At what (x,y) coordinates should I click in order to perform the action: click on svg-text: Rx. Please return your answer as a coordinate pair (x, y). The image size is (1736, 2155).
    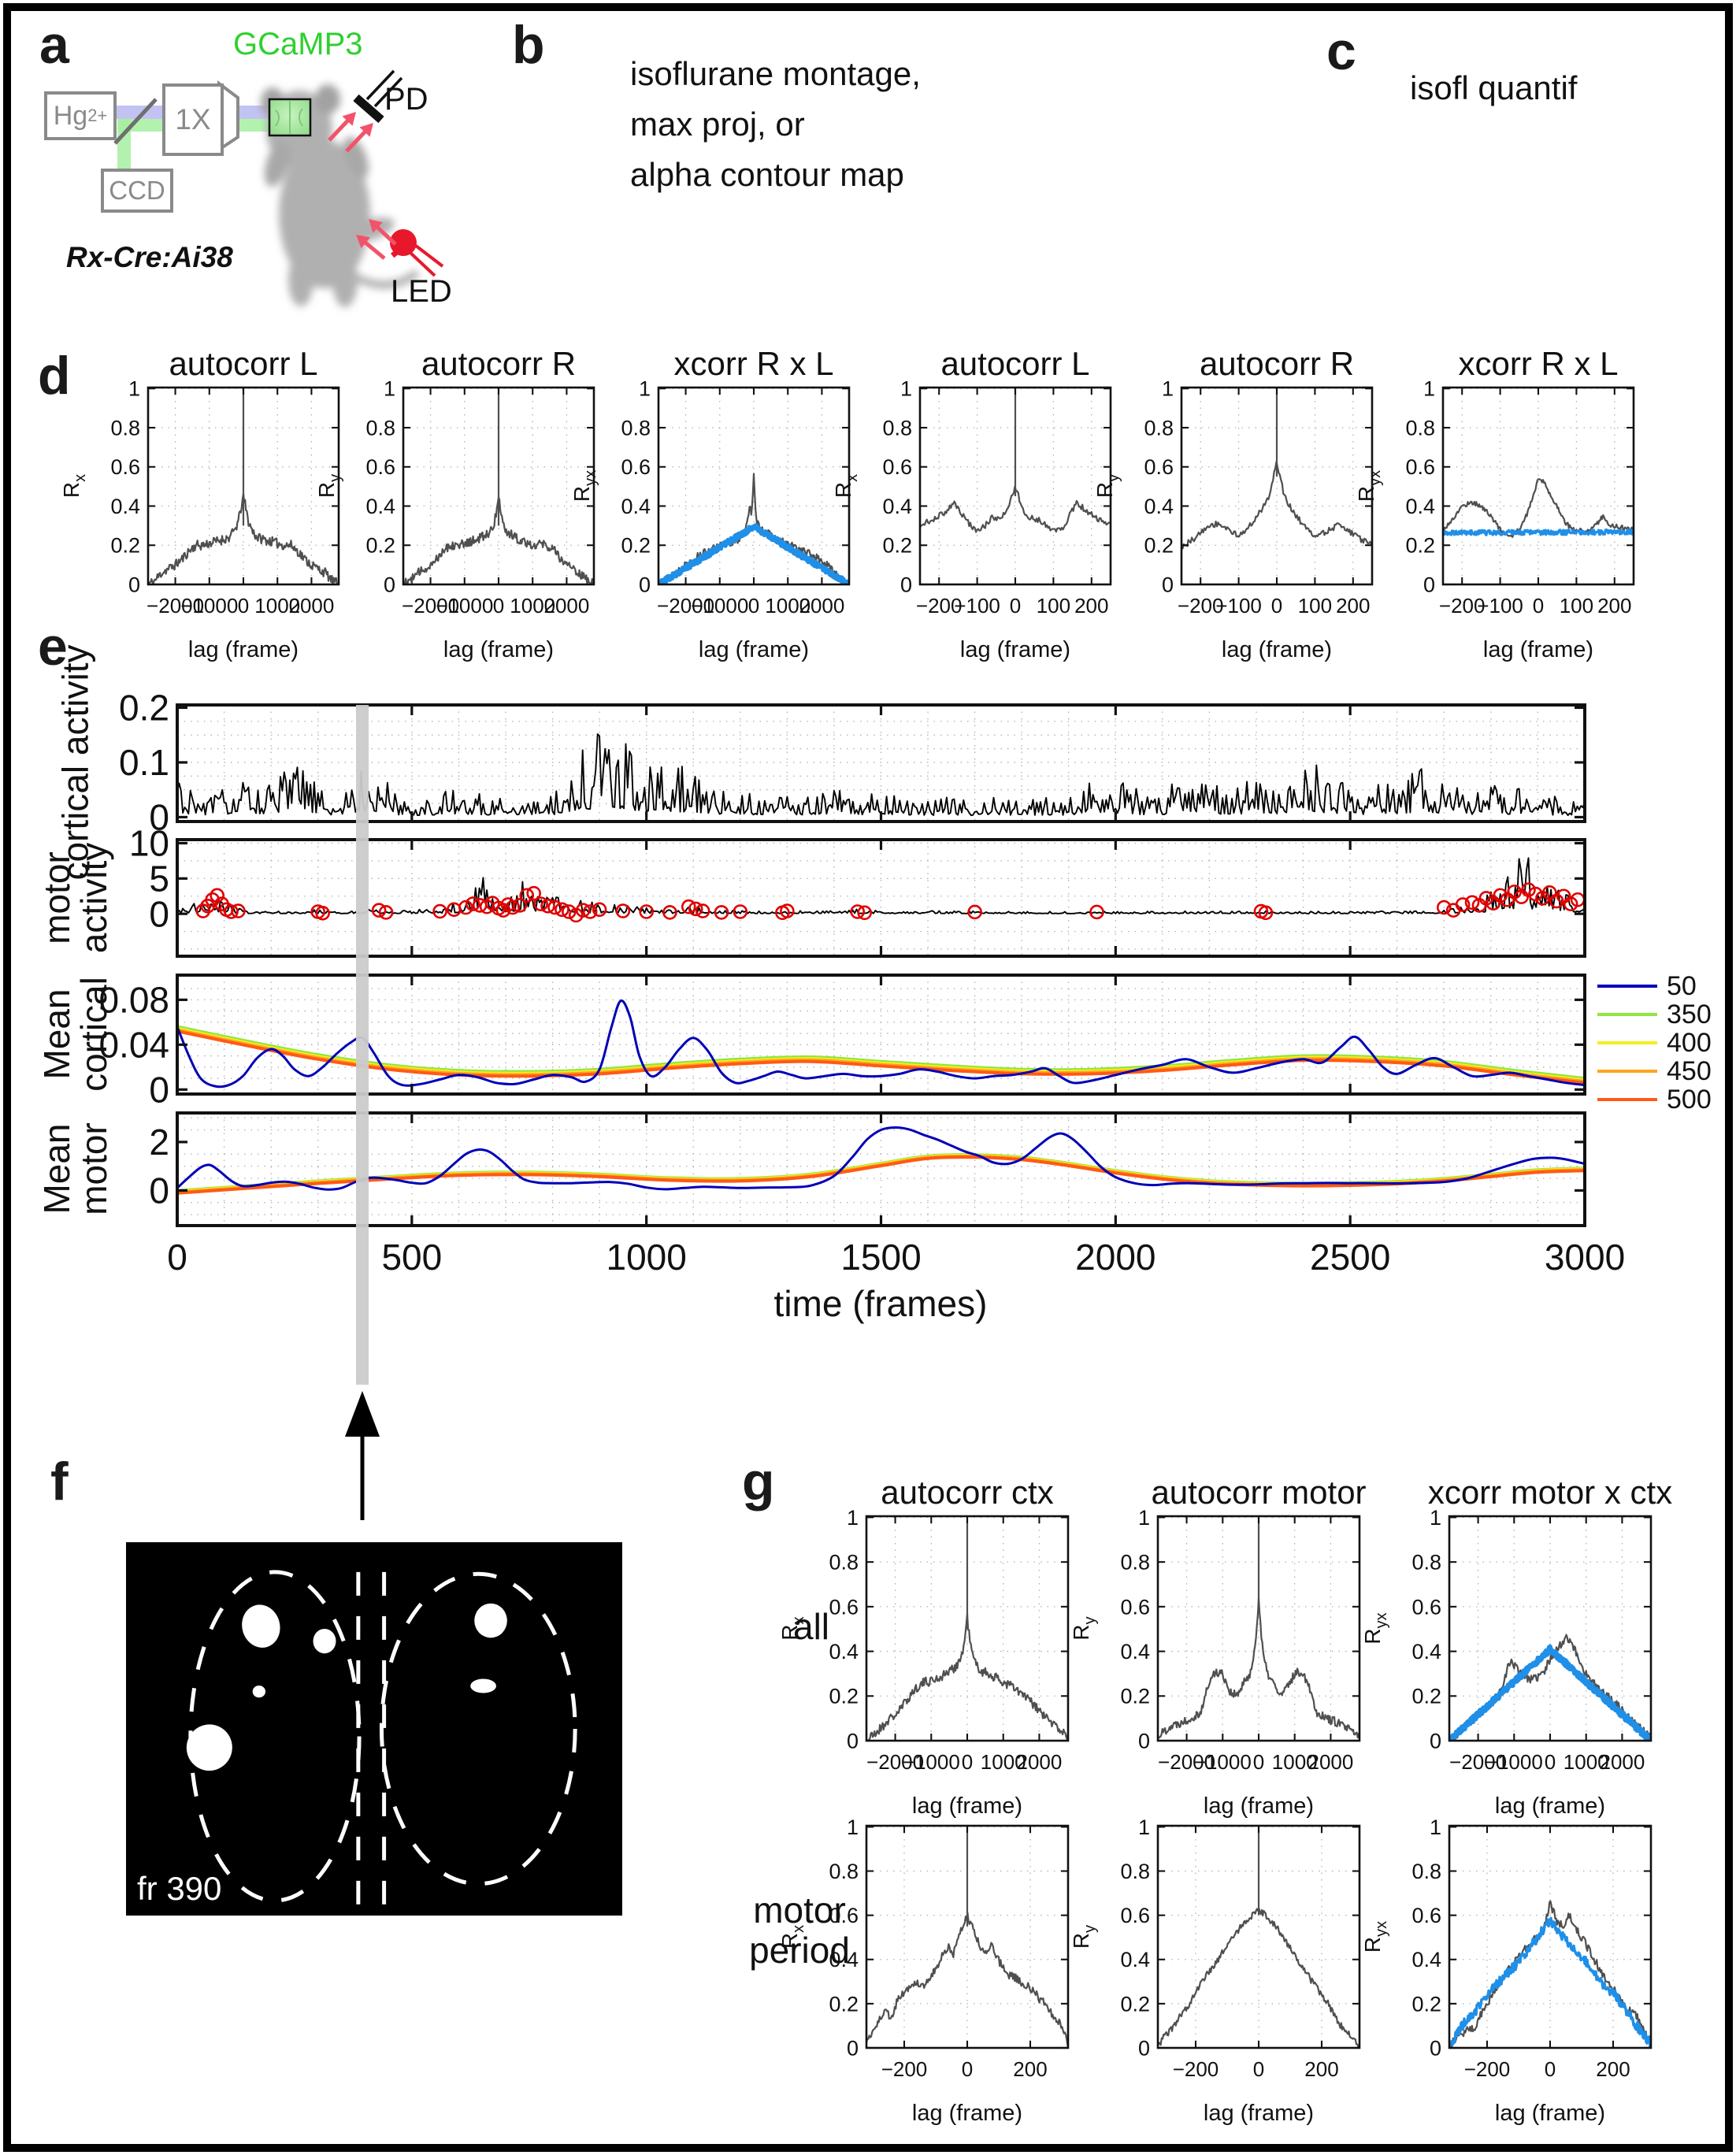
    Looking at the image, I should click on (846, 486).